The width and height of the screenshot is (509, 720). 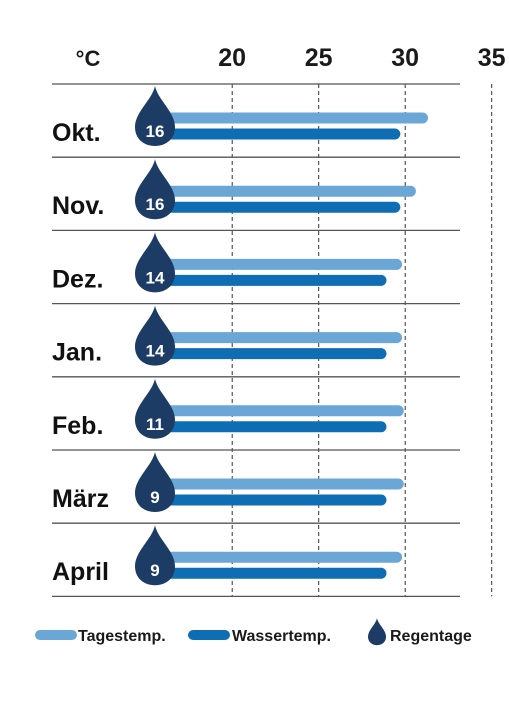 I want to click on legend-label-day-temp: Tagestemp., so click(x=122, y=636).